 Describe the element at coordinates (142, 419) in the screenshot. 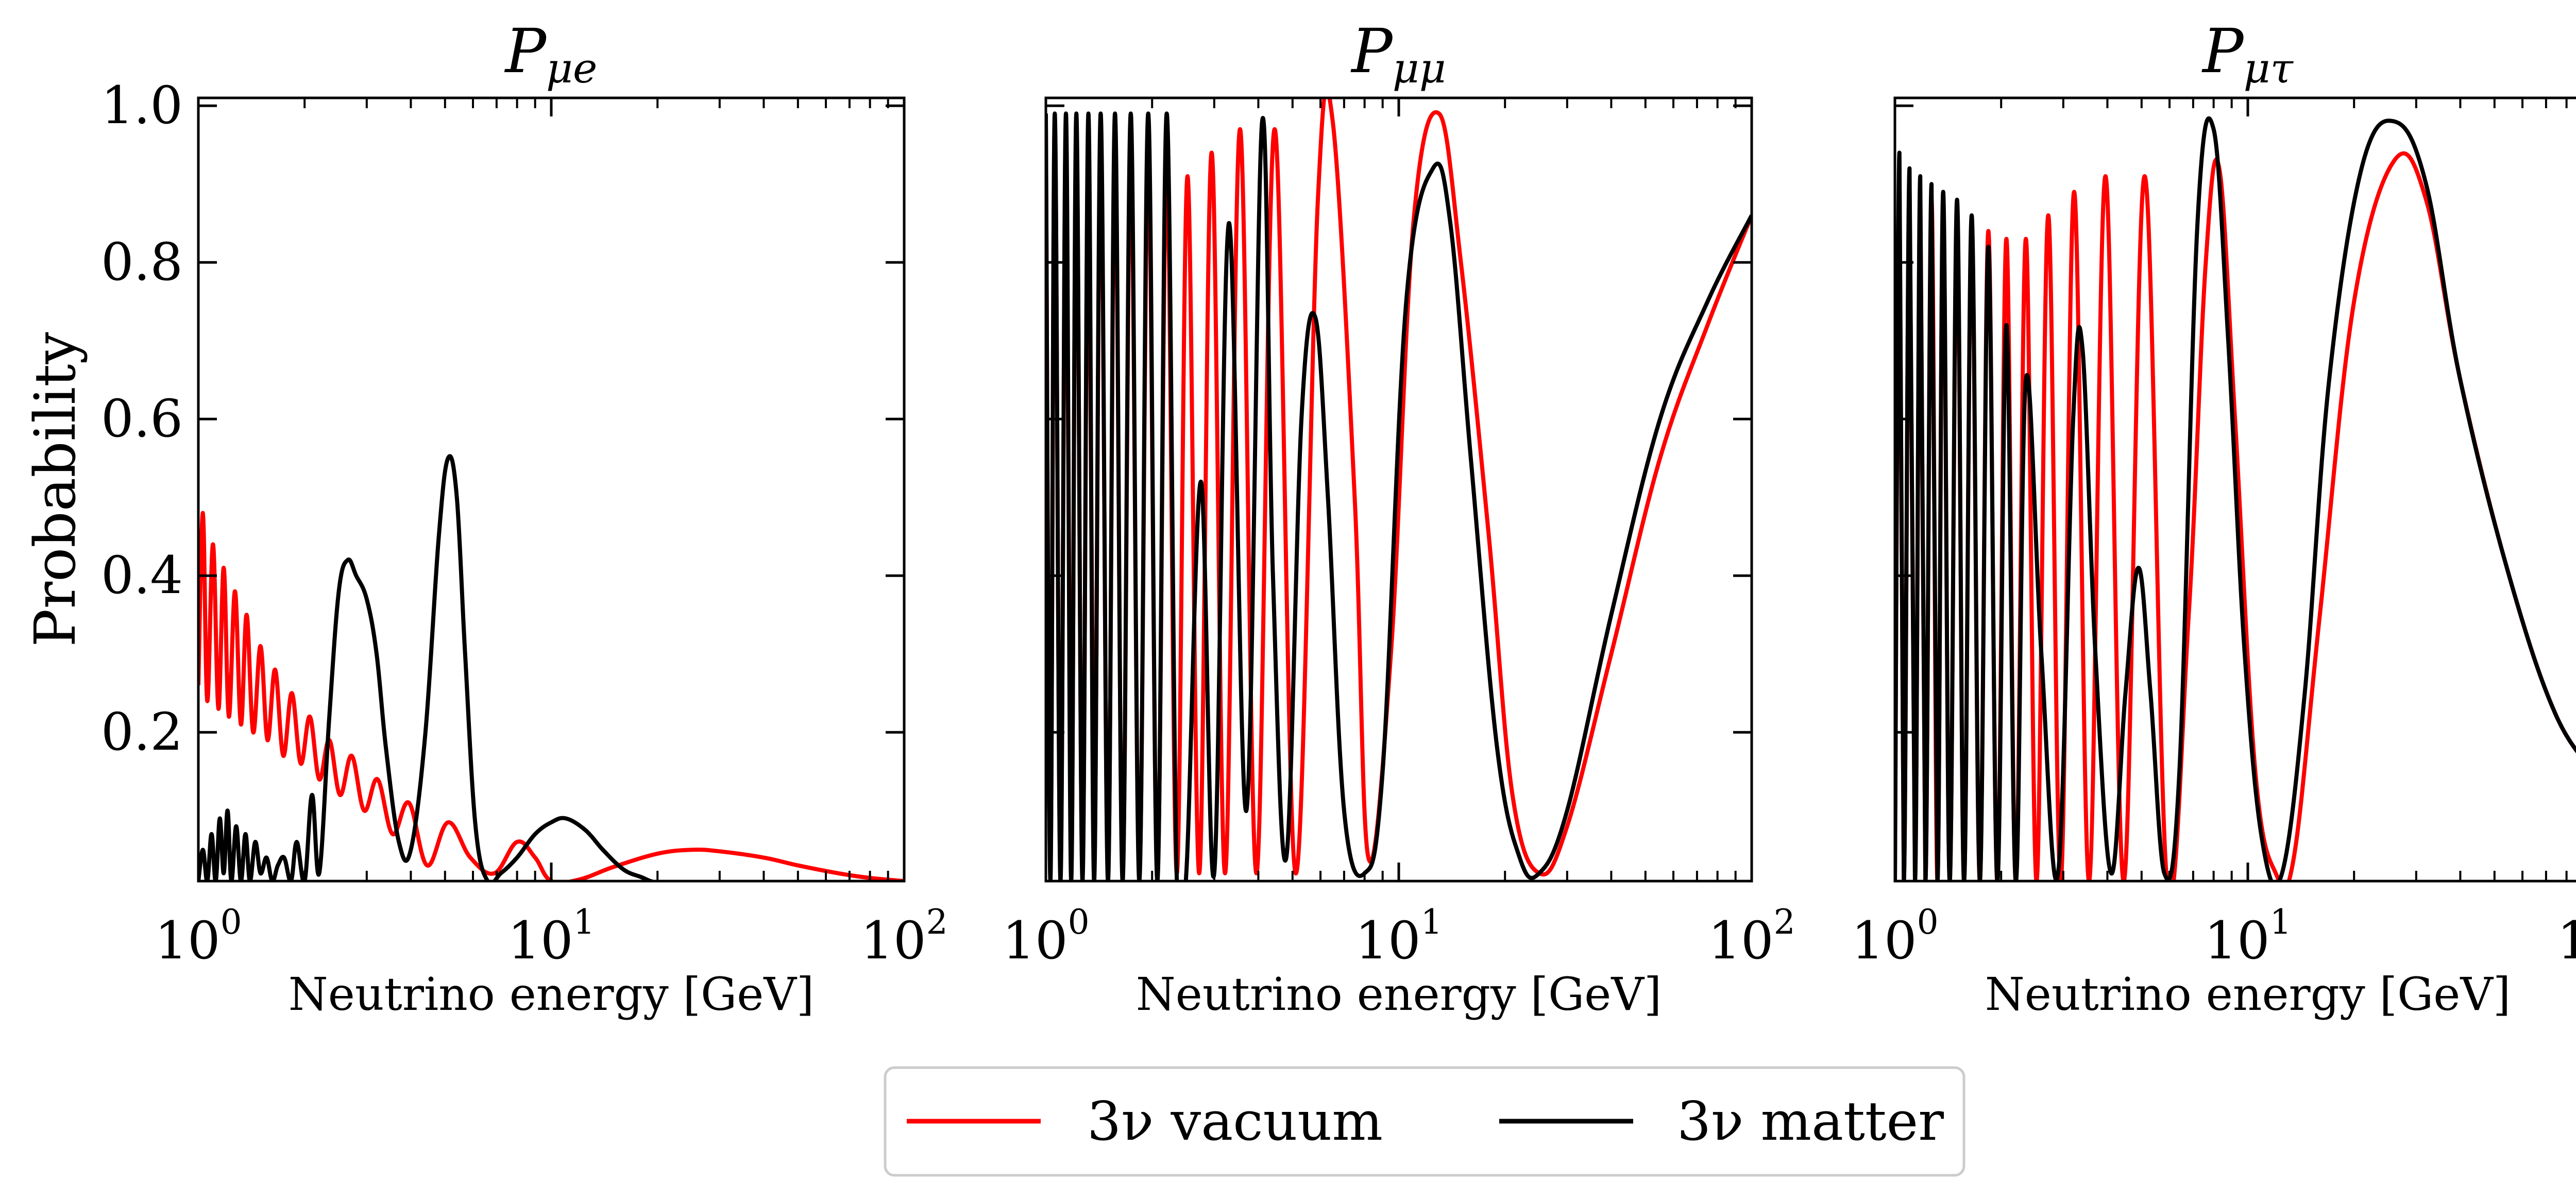

I see `y-tick-label: 0.6` at that location.